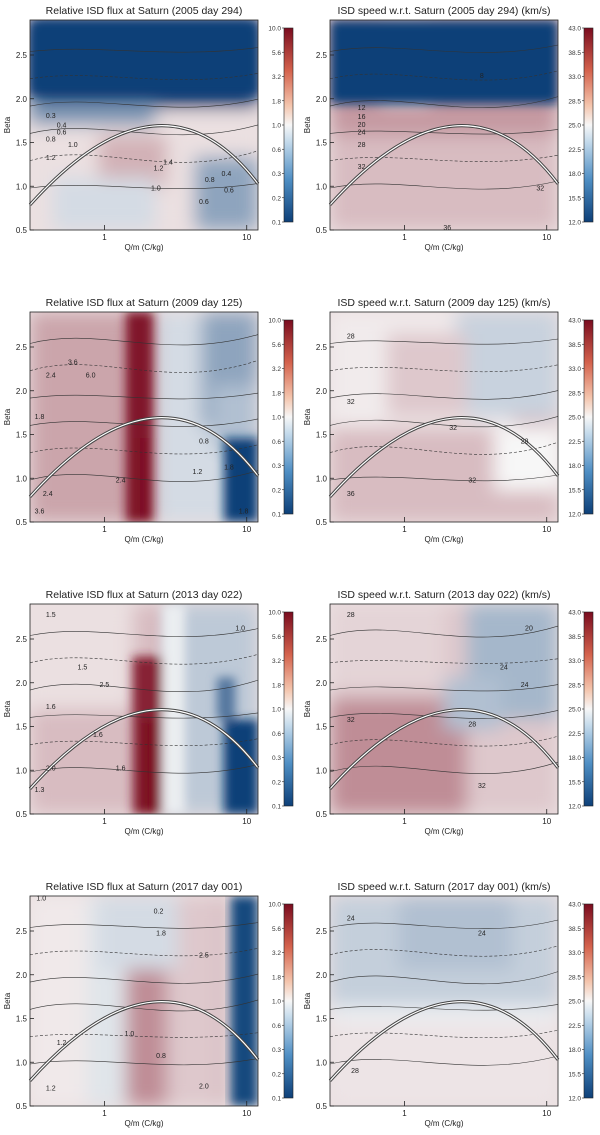  Describe the element at coordinates (168, 162) in the screenshot. I see `contour-label: 1.4` at that location.